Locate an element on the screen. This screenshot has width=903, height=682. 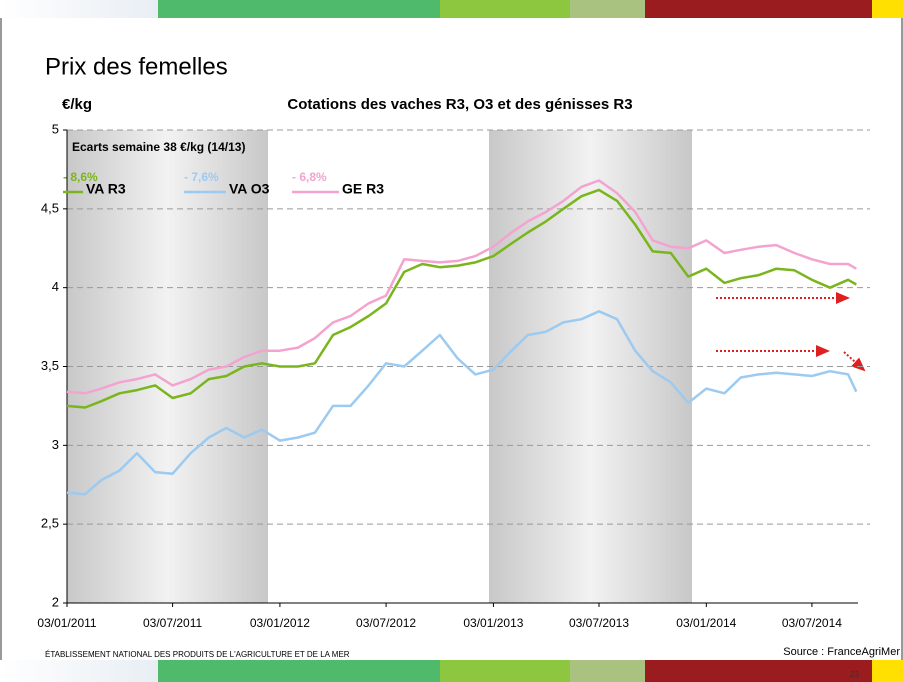
legend-label: VA R3 is located at coordinates (106, 189).